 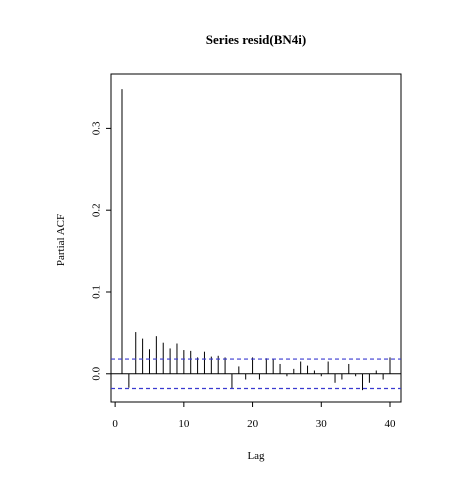 I want to click on confidence-bands, so click(x=256, y=374).